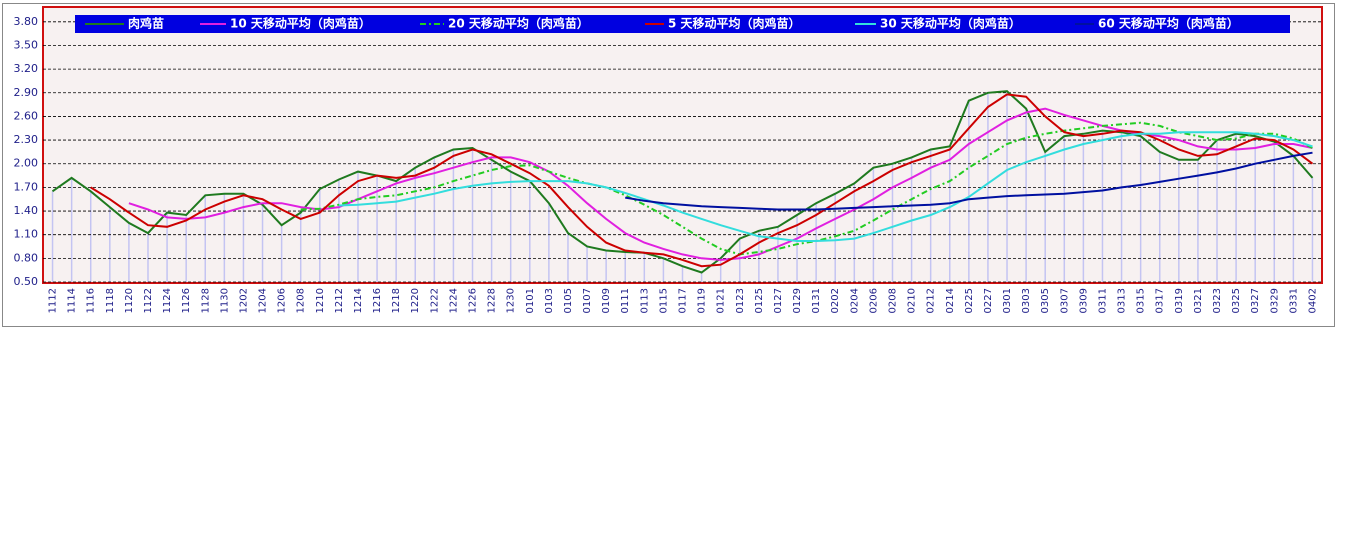  Describe the element at coordinates (300, 23) in the screenshot. I see `legend-label: 10 天移动平均（肉鸡苗）` at that location.